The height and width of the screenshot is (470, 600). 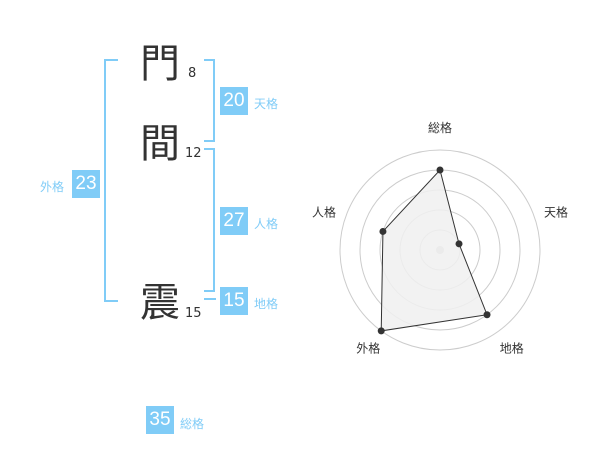 I want to click on stroke-count-3: 15, so click(x=193, y=313).